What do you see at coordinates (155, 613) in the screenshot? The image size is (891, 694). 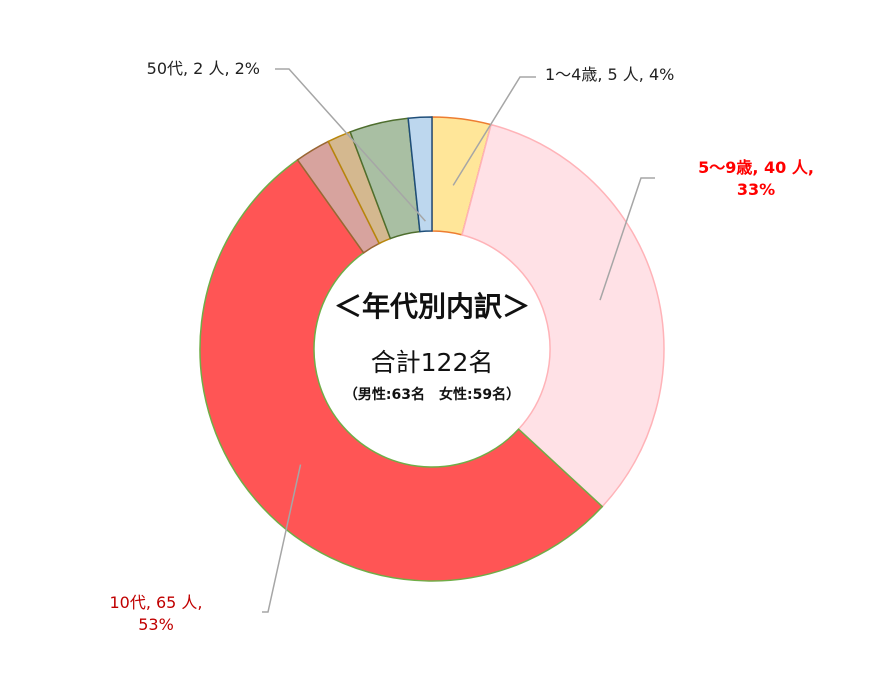 I see `slice-label-2: 10代, 65 人, 53%` at bounding box center [155, 613].